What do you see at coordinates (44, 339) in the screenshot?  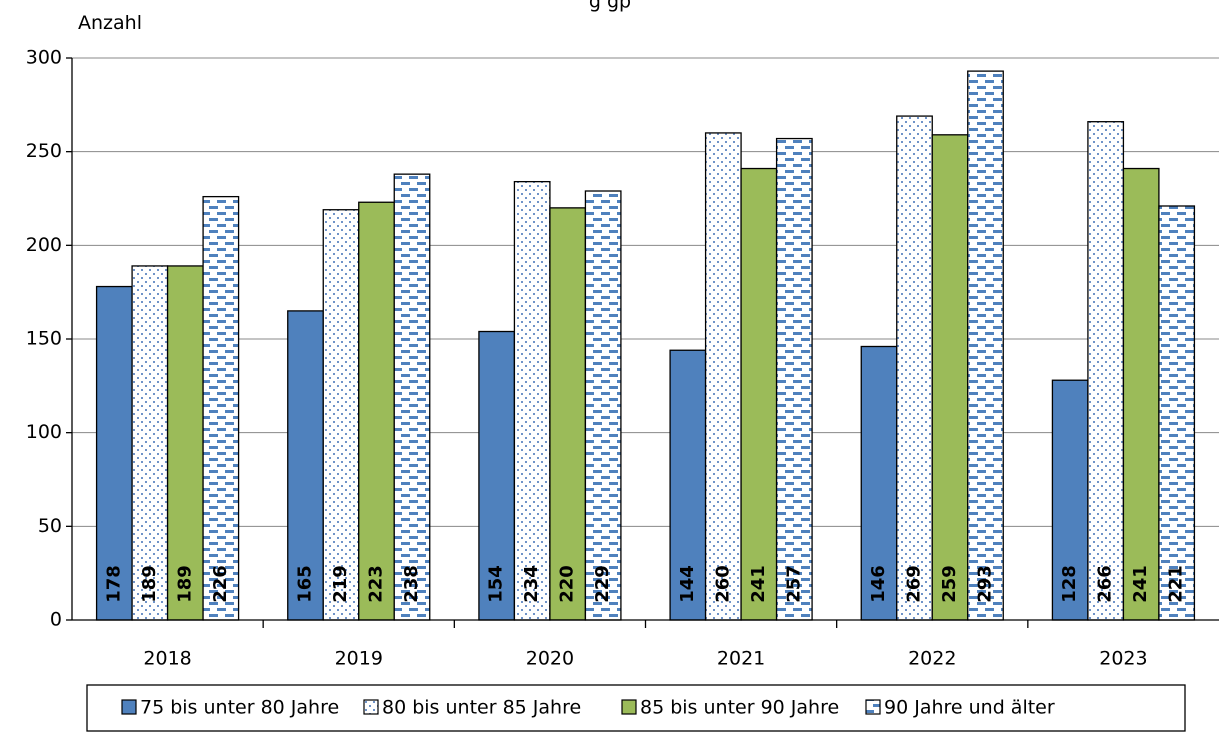 I see `y-tick-label: 150` at bounding box center [44, 339].